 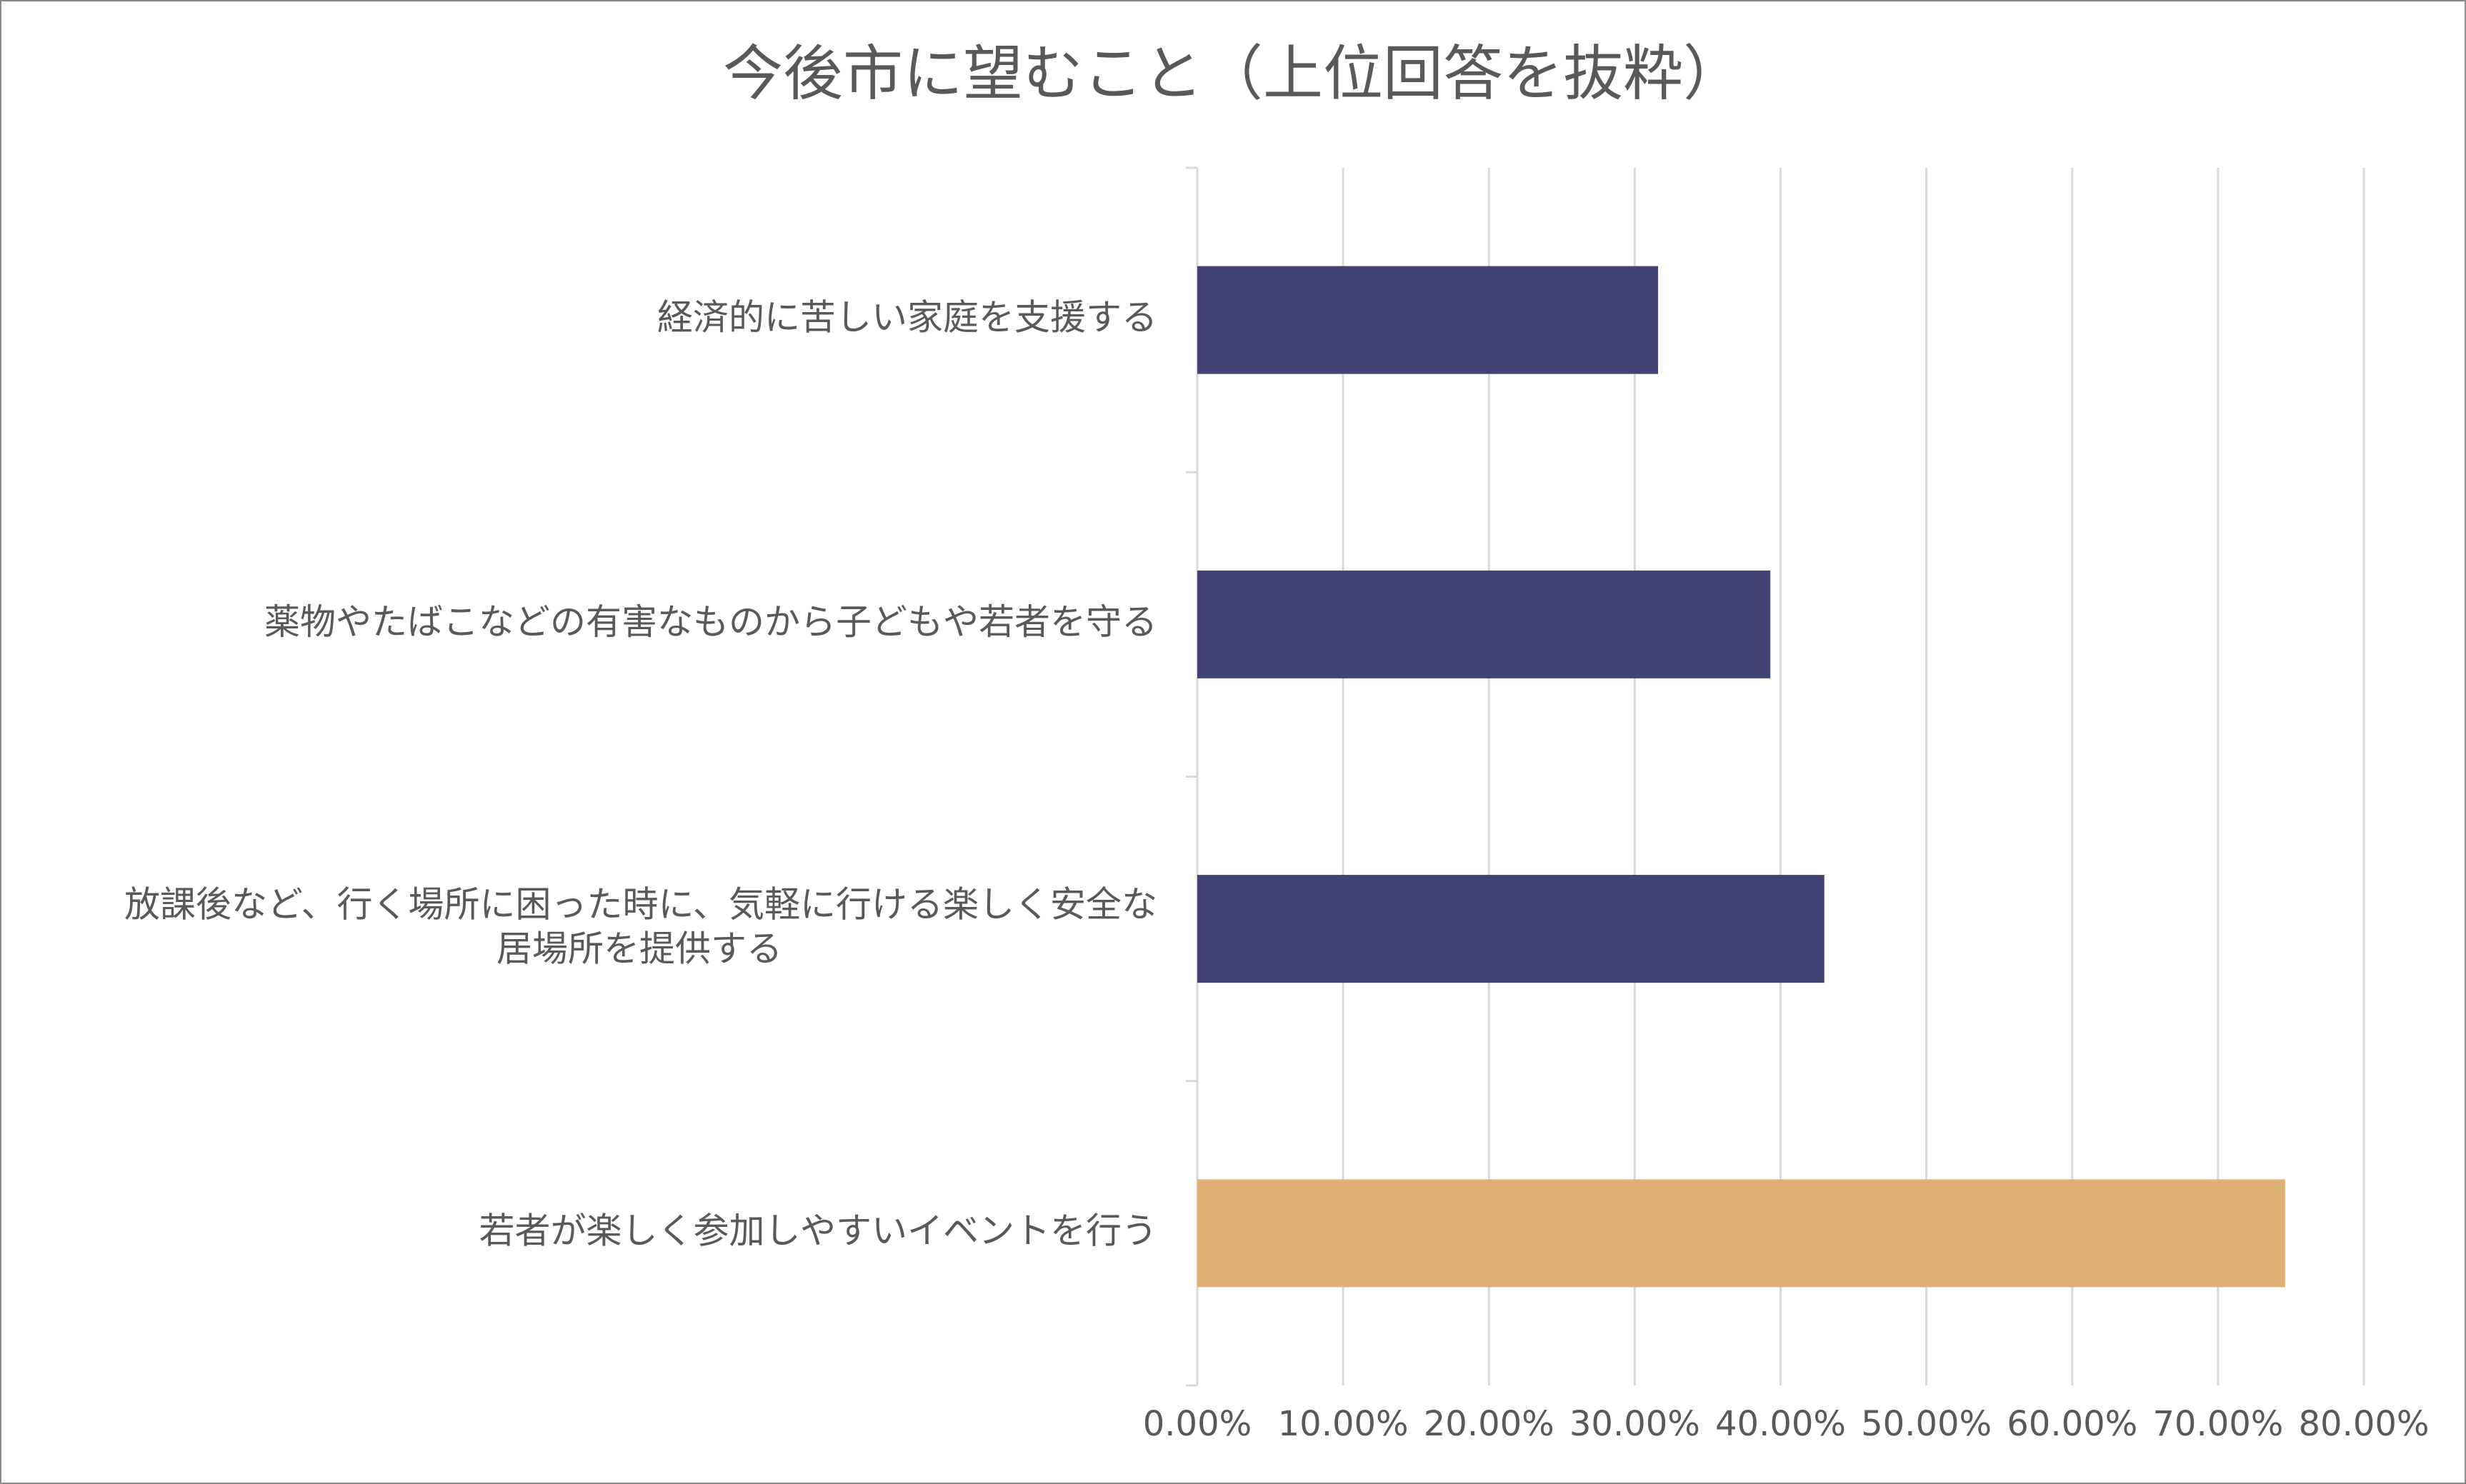 I want to click on category-label-3: 放課後など、行く場所に困った時に、気軽に行ける楽しく安全な居場所を提供する, so click(x=640, y=926).